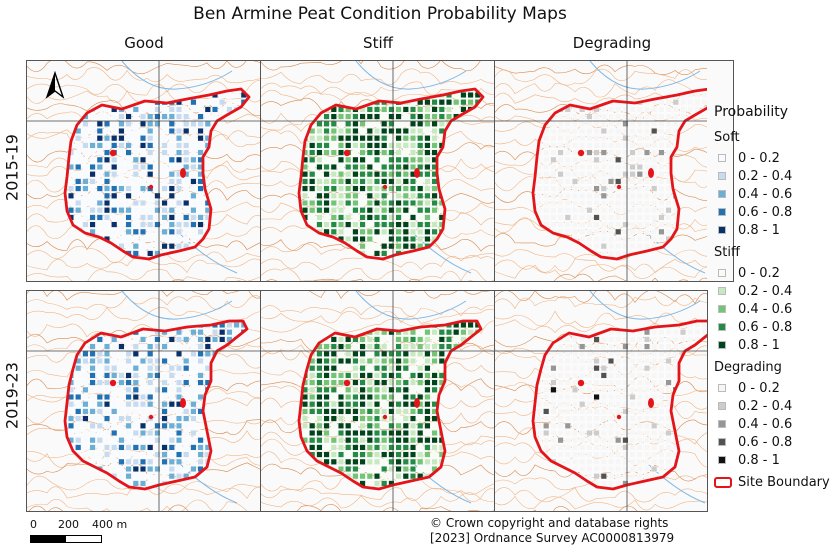  I want to click on legend-item-stiff-0: 0 - 0.2, so click(772, 273).